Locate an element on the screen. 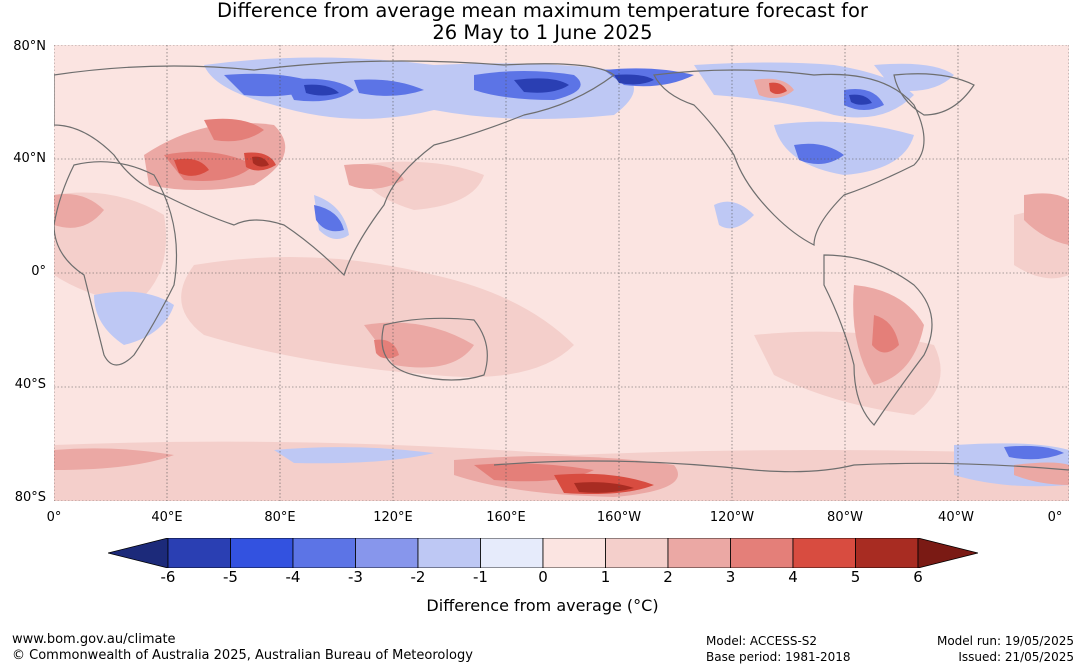  colorbar-segments is located at coordinates (543, 553).